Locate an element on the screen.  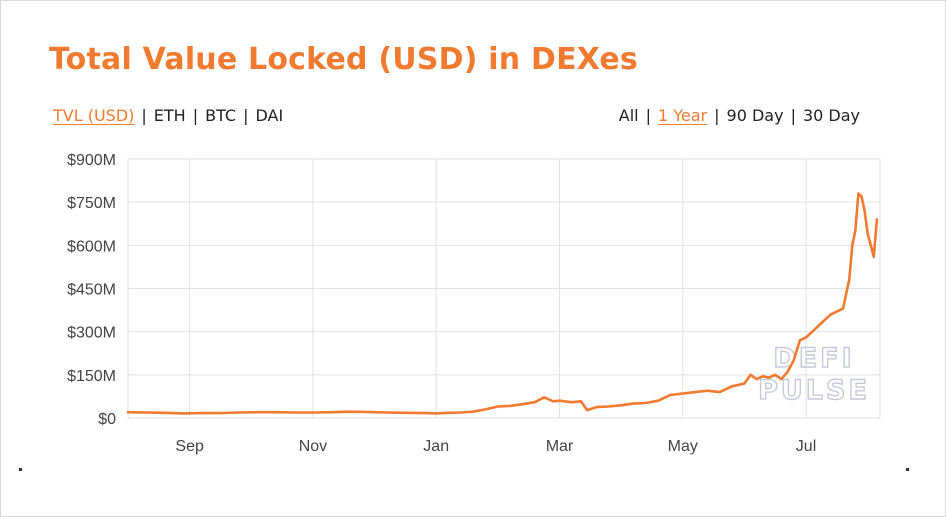
watermark-line-1: DEFI is located at coordinates (813, 358).